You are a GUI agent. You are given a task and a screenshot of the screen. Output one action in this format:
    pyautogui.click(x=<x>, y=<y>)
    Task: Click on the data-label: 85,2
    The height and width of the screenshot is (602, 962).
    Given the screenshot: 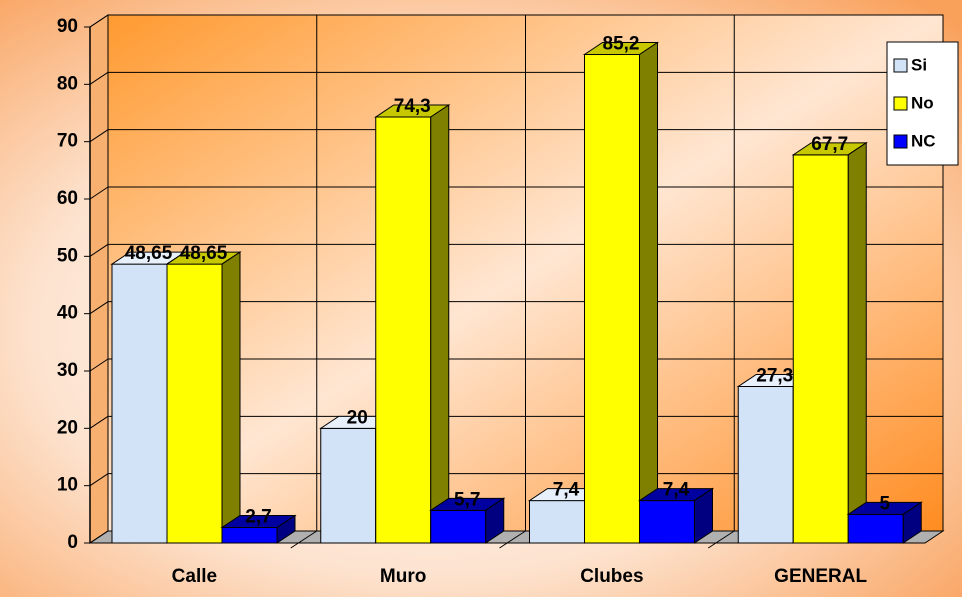 What is the action you would take?
    pyautogui.click(x=621, y=44)
    